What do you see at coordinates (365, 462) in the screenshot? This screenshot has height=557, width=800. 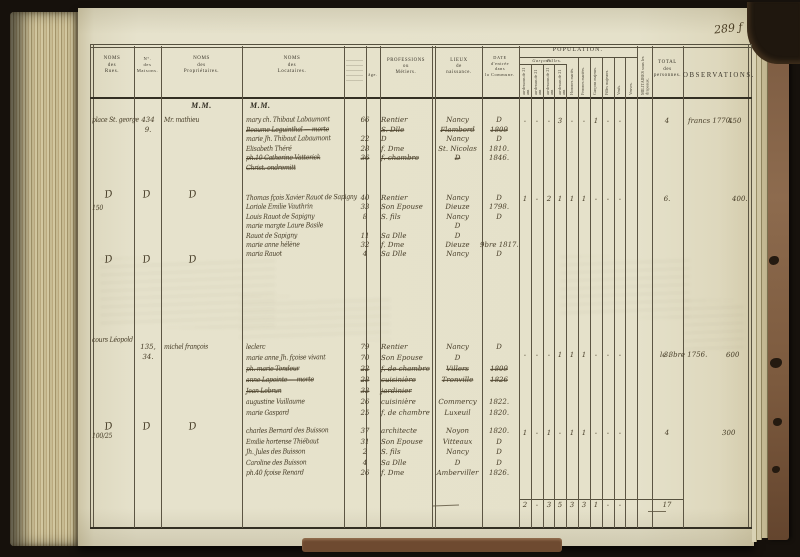 I see `age-value: 4` at bounding box center [365, 462].